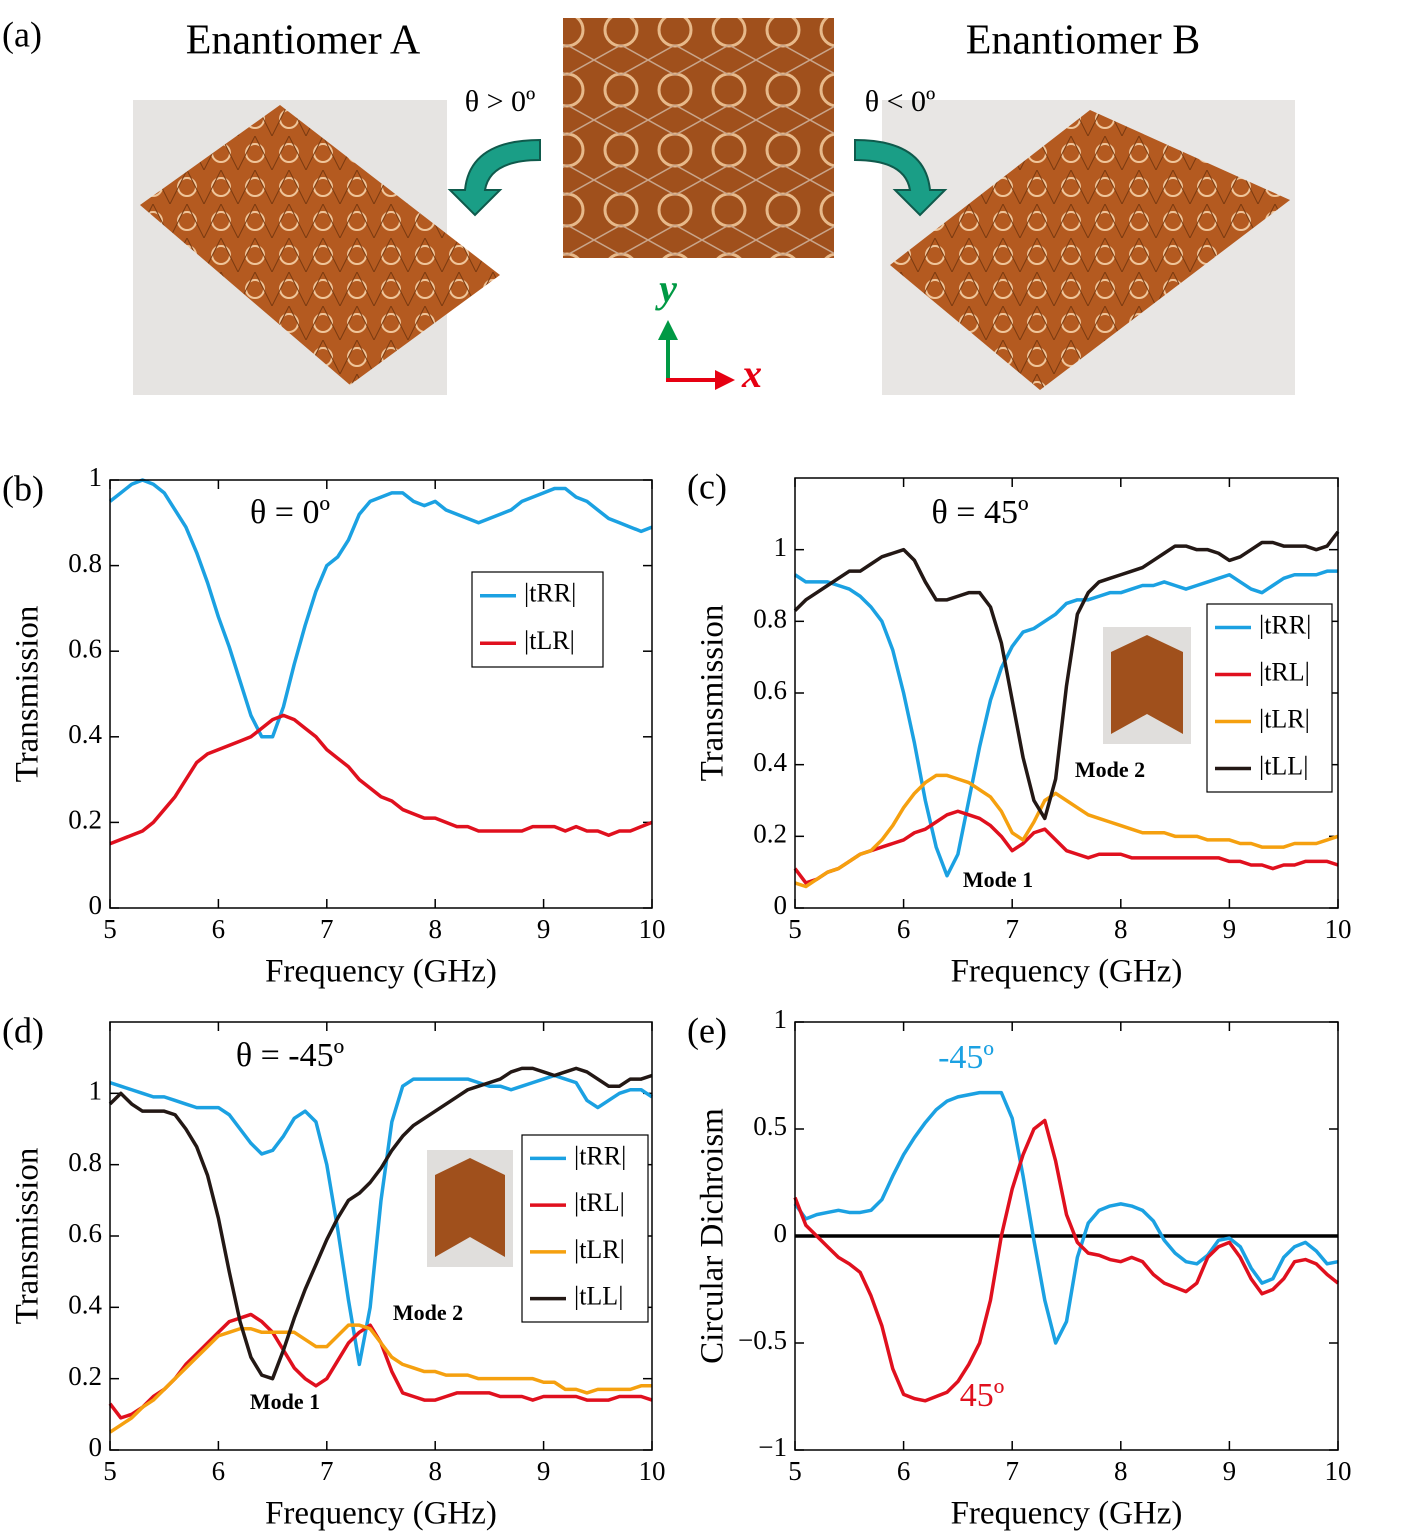  What do you see at coordinates (966, 1057) in the screenshot?
I see `annotation: -45º` at bounding box center [966, 1057].